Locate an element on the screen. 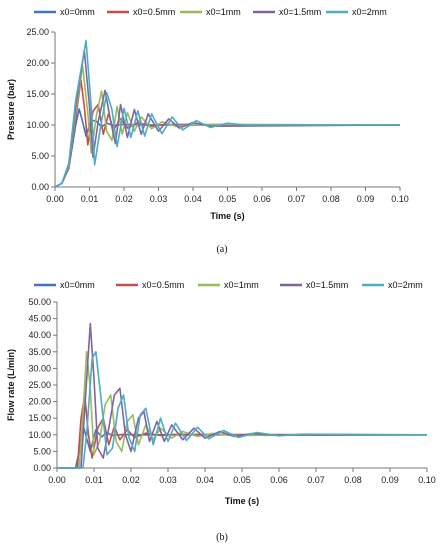 The height and width of the screenshot is (550, 444). figure-caption: (a) is located at coordinates (221, 249).